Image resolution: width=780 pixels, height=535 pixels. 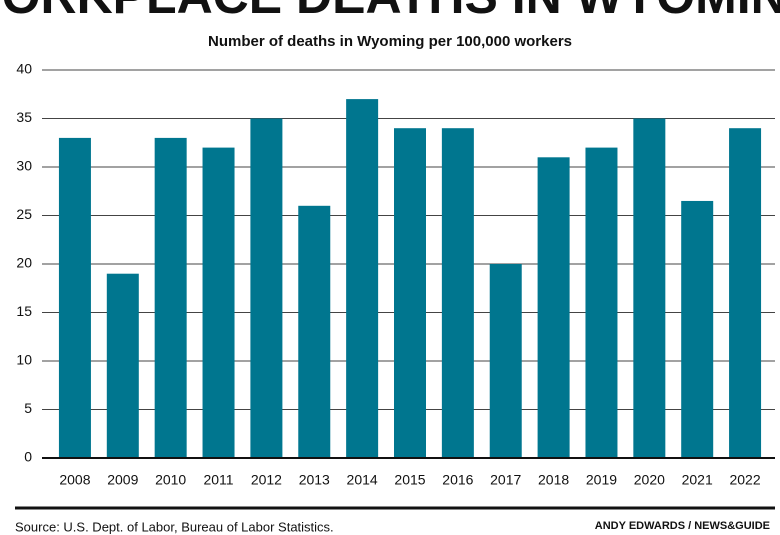 What do you see at coordinates (601, 480) in the screenshot?
I see `x-tick-label: 2019` at bounding box center [601, 480].